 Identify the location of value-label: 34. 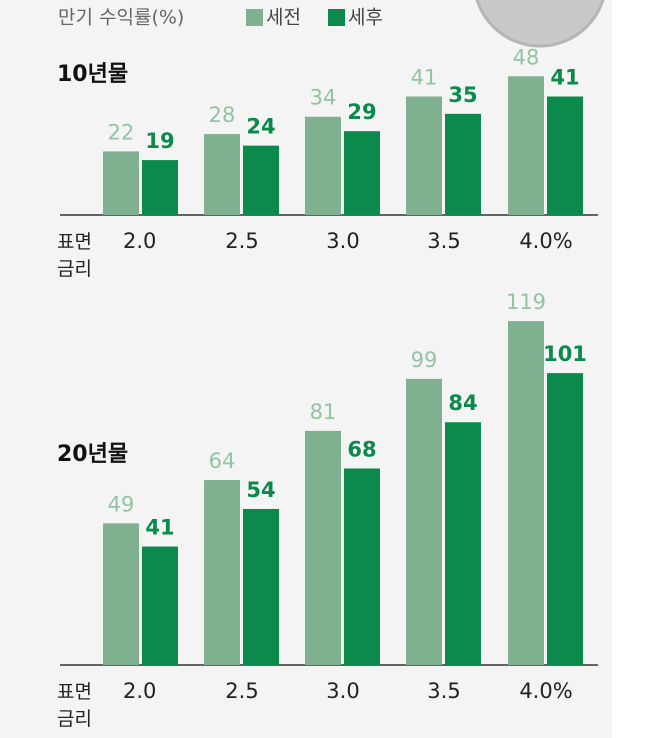
(323, 98).